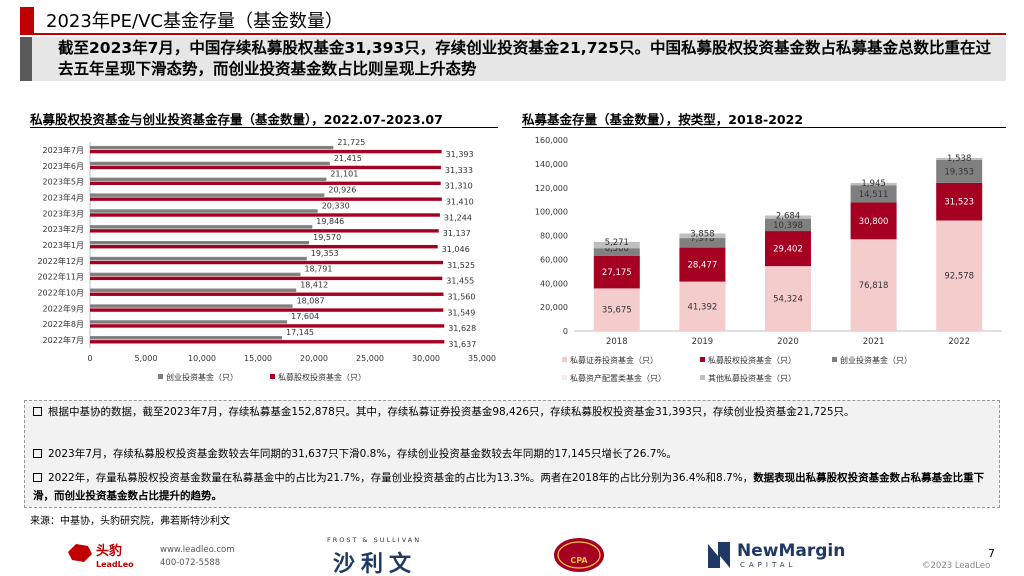 The height and width of the screenshot is (576, 1024). I want to click on y-tick-label: 0, so click(565, 331).